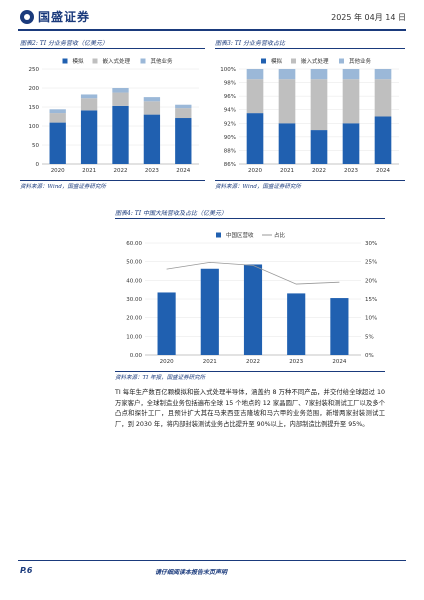 This screenshot has width=424, height=600. I want to click on fig3-ytick-4: 94%, so click(230, 111).